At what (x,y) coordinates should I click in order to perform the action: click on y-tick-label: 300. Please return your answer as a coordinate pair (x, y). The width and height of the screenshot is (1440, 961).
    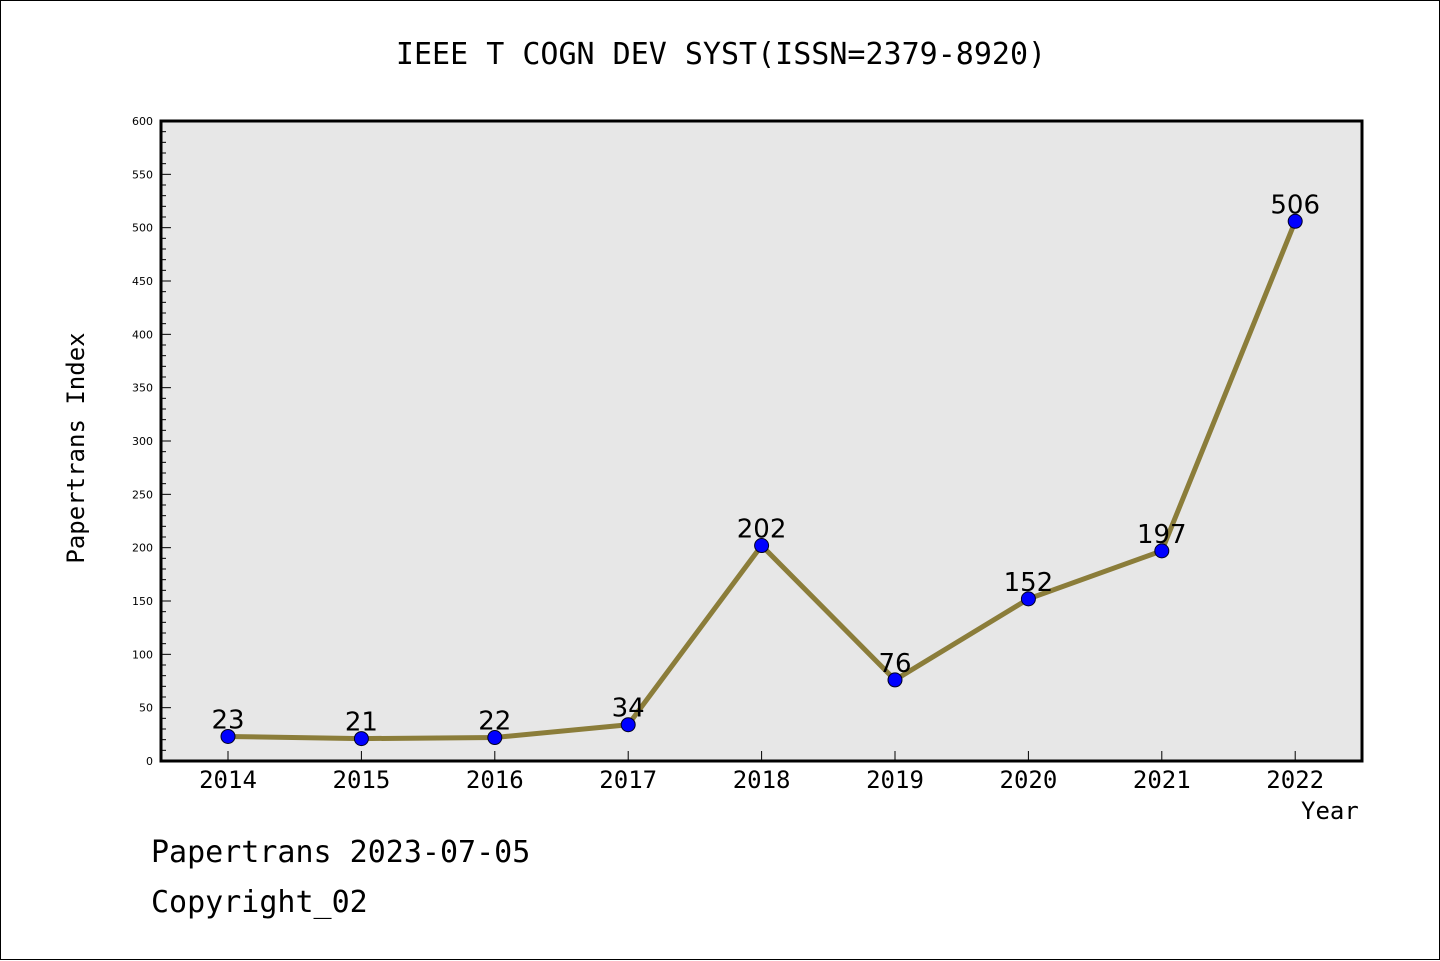
    Looking at the image, I should click on (142, 441).